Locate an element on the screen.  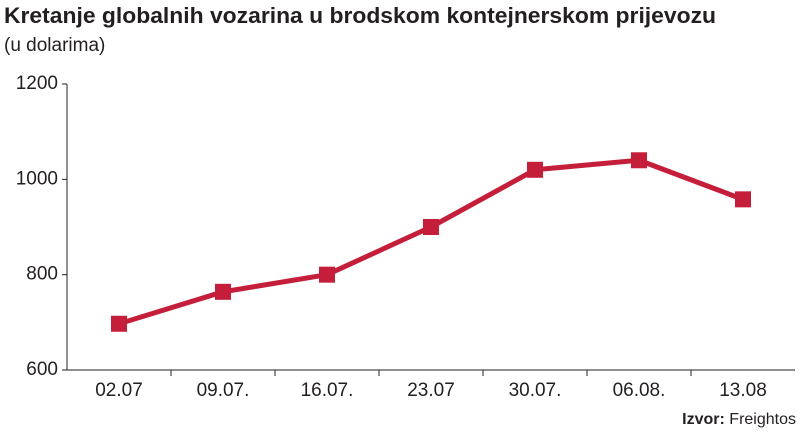
chart-subtitle: (u dolarima) is located at coordinates (54, 45).